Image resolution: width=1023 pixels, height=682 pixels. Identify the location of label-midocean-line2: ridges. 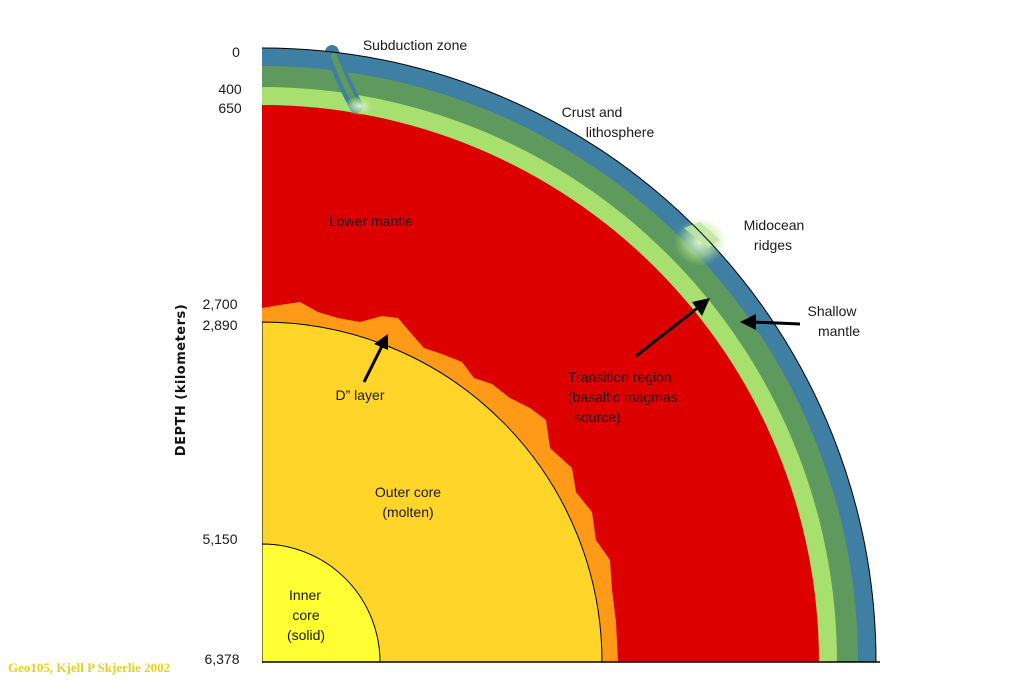
(773, 245).